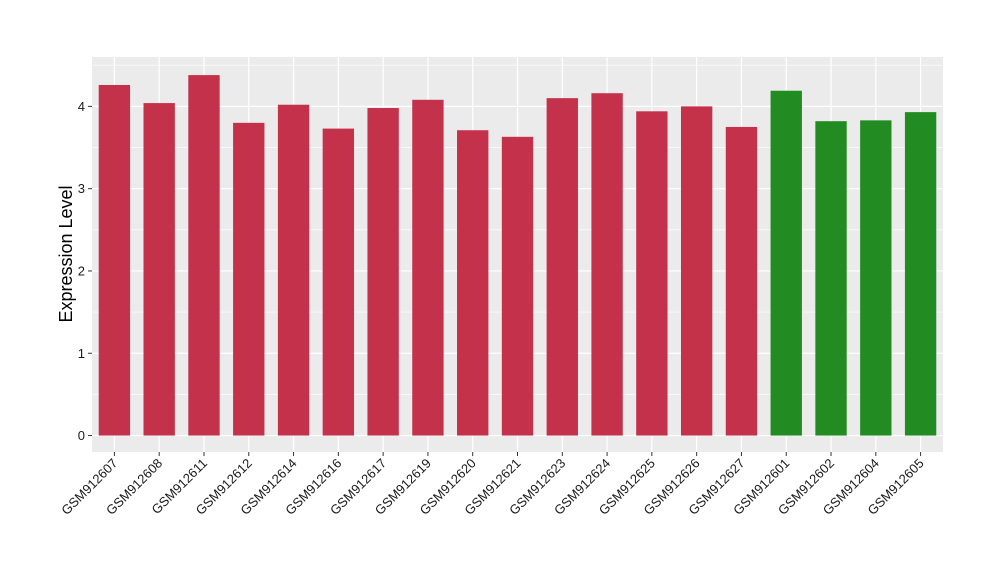  What do you see at coordinates (81, 353) in the screenshot?
I see `y-tick-label: 1` at bounding box center [81, 353].